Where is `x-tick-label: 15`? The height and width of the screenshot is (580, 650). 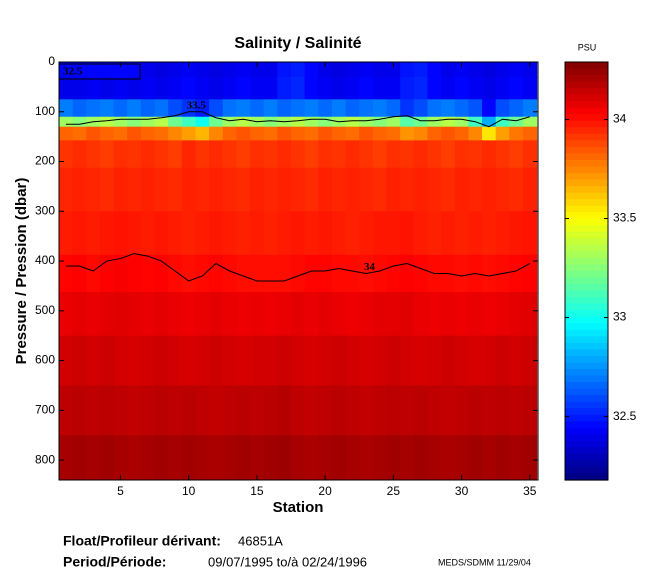 x-tick-label: 15 is located at coordinates (257, 491).